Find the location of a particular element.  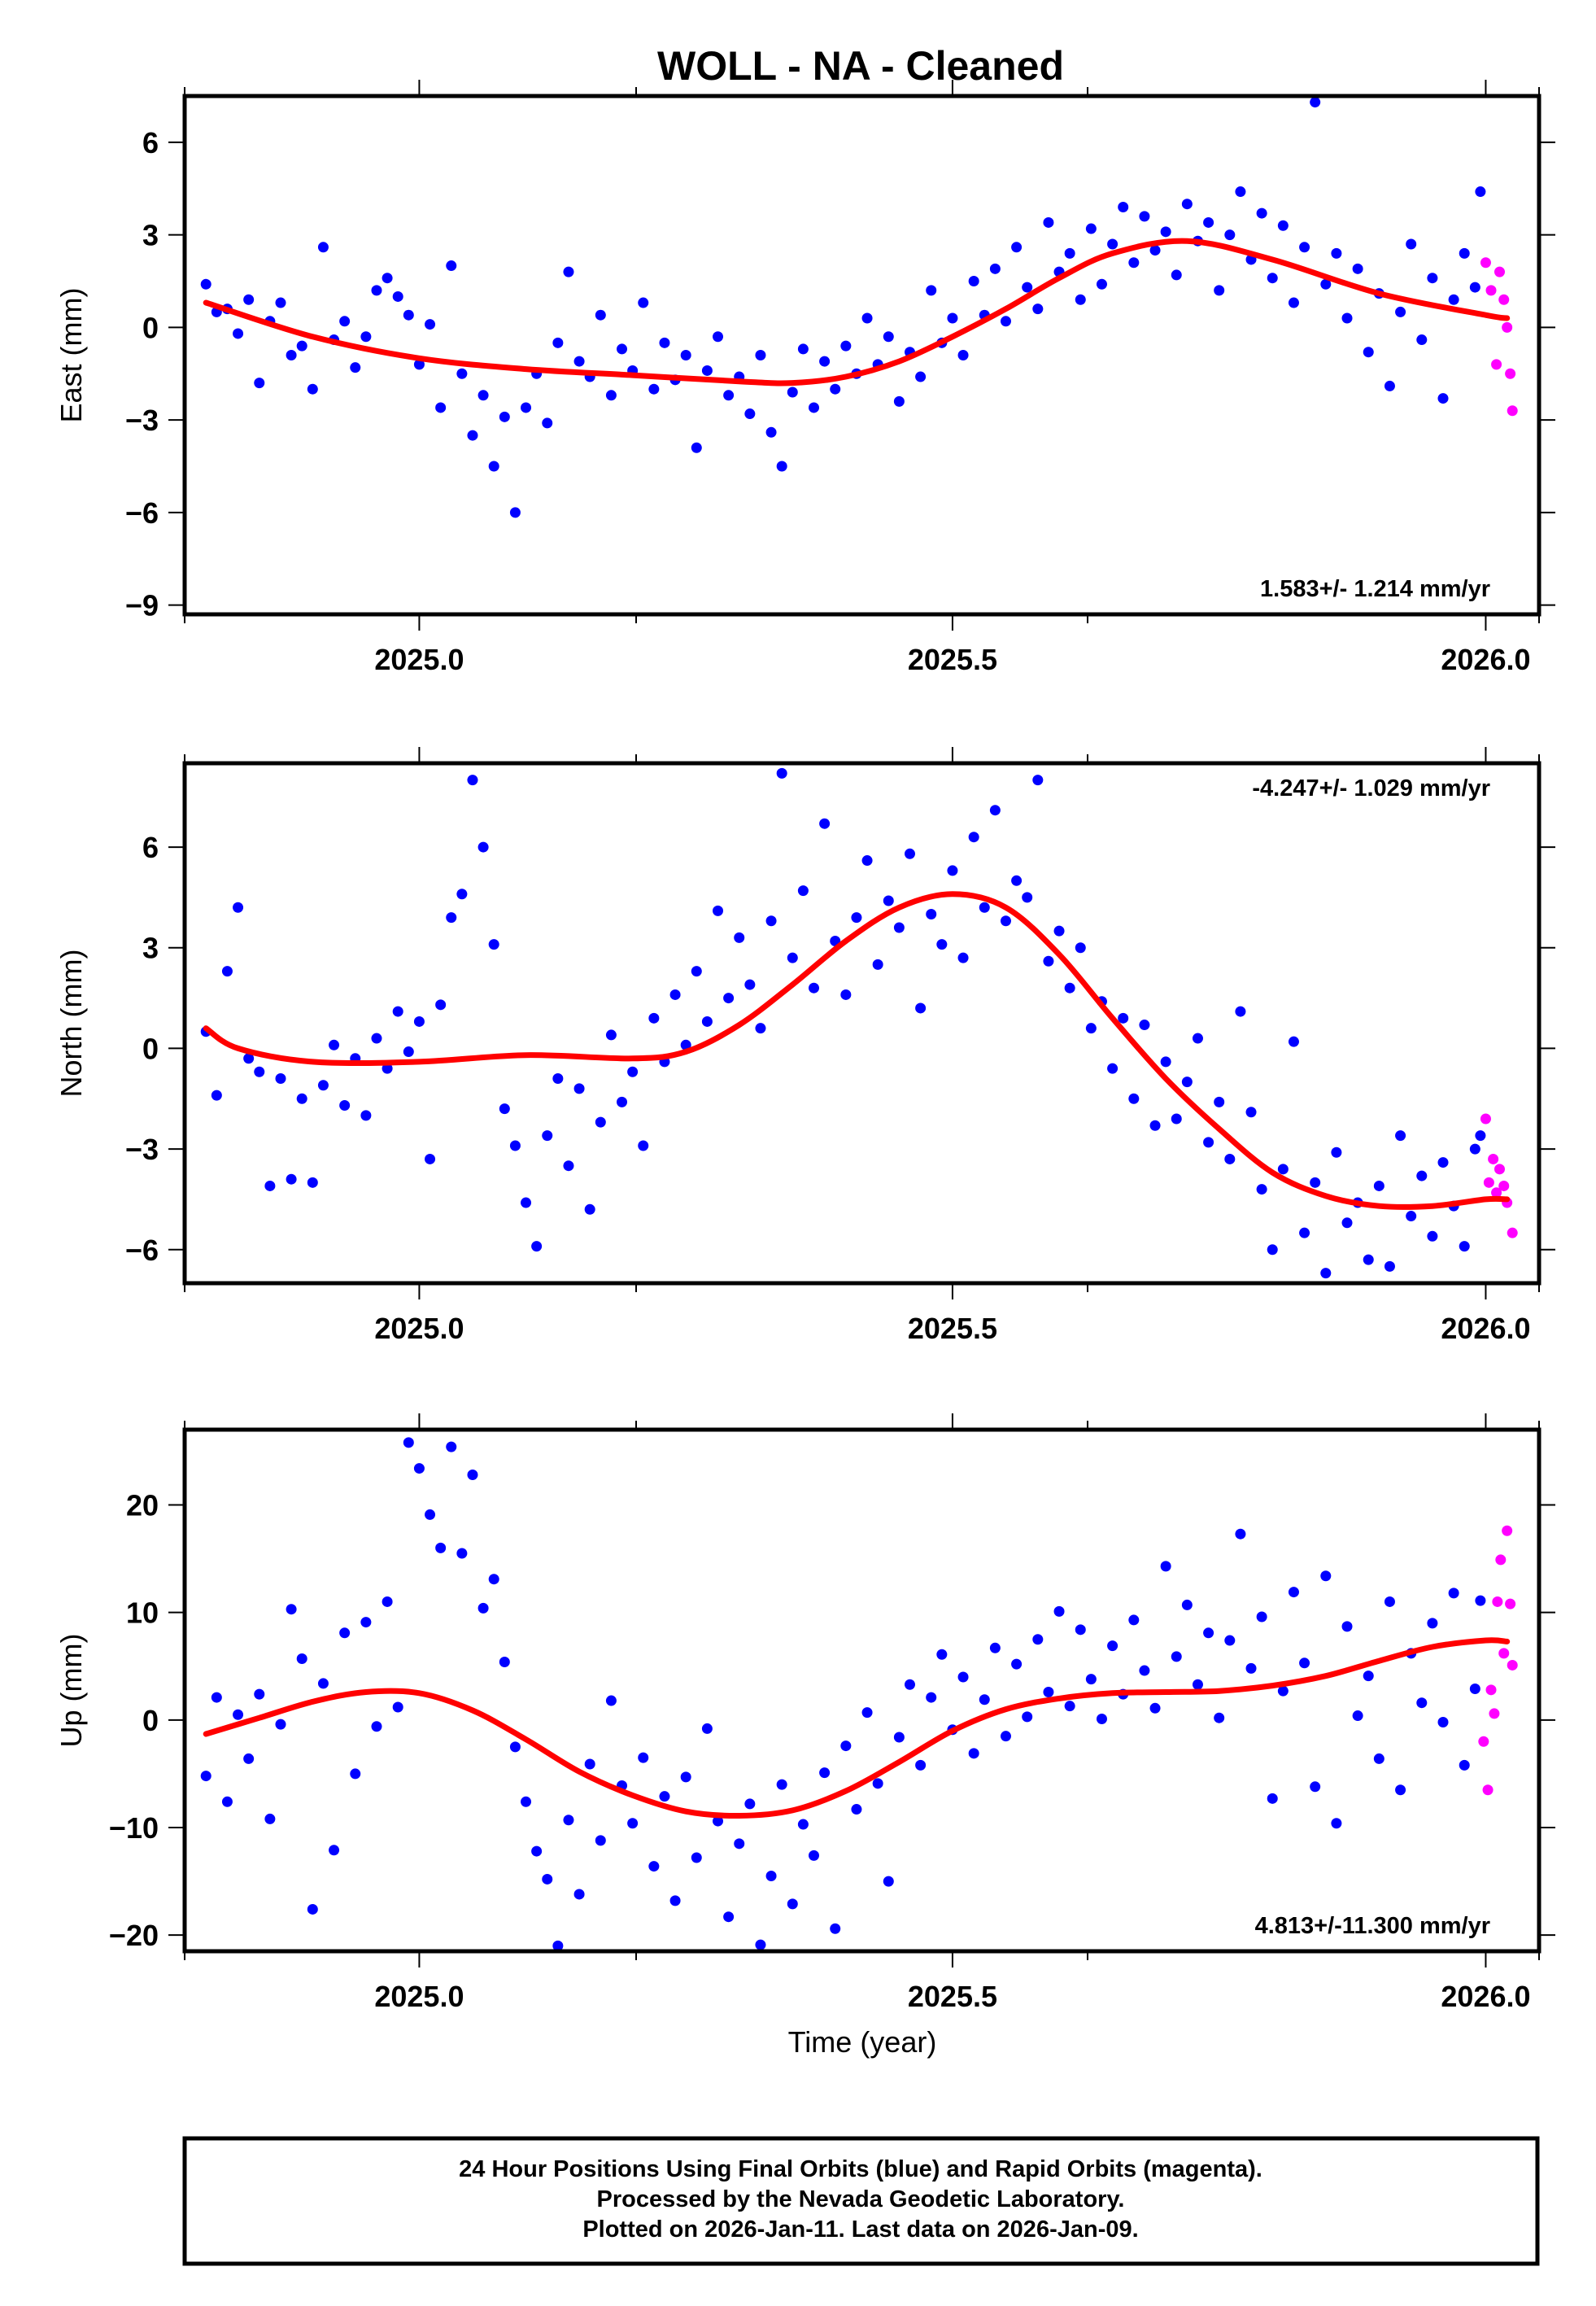

x-axis-label: Time (year) is located at coordinates (862, 2042).